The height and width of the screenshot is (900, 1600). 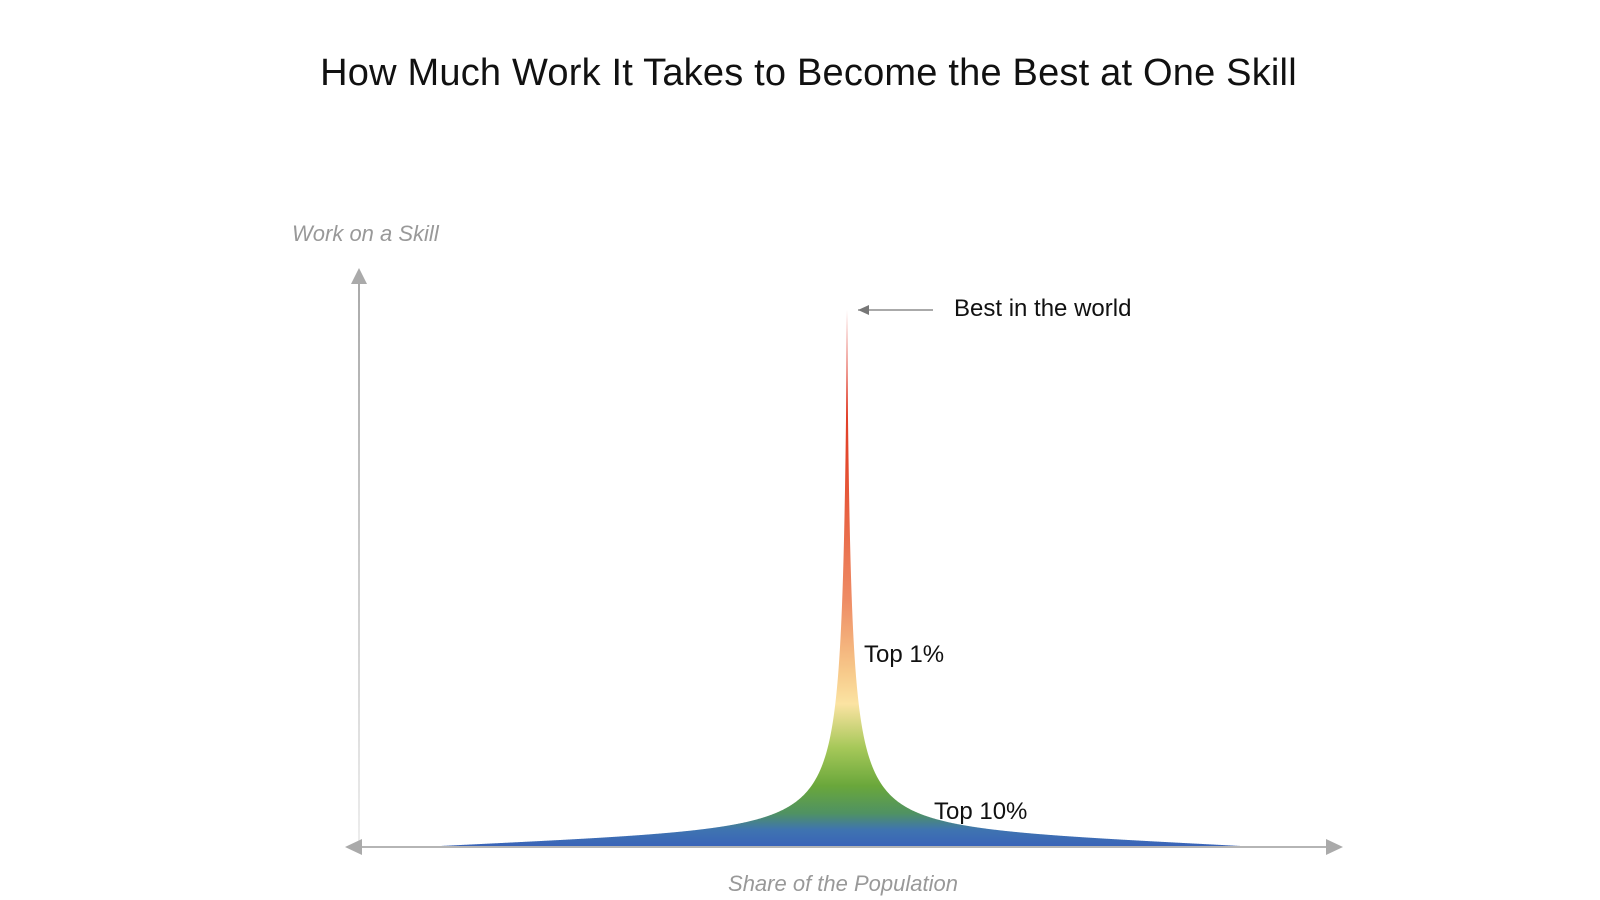 What do you see at coordinates (863, 310) in the screenshot?
I see `peak-pointer-arrow-icon` at bounding box center [863, 310].